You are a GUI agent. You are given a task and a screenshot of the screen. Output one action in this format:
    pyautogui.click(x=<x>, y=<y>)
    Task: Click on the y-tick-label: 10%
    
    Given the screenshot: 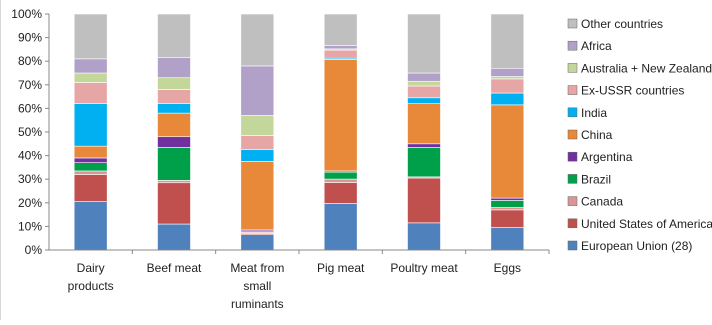 What is the action you would take?
    pyautogui.click(x=30, y=226)
    